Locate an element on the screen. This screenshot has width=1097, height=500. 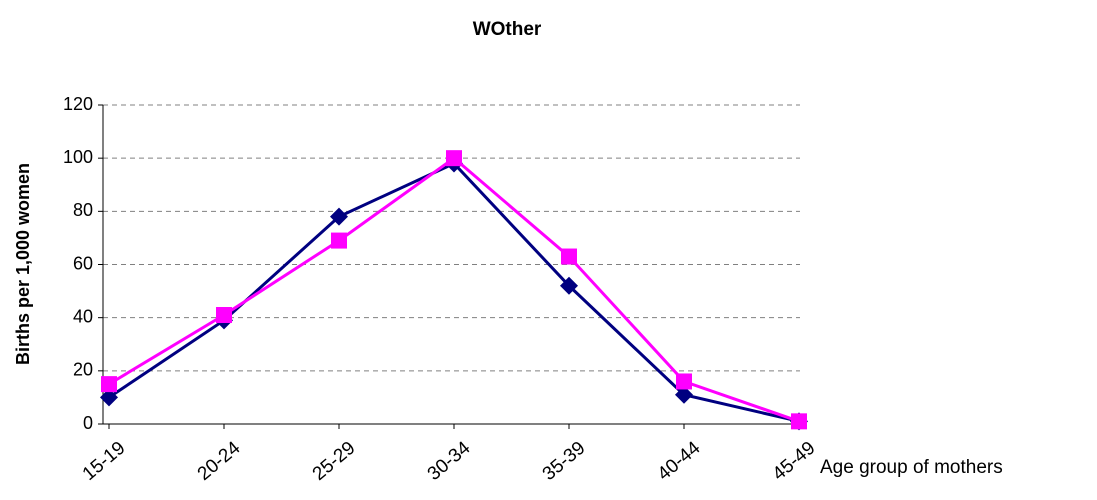
y-tick-label: 40 is located at coordinates (83, 316).